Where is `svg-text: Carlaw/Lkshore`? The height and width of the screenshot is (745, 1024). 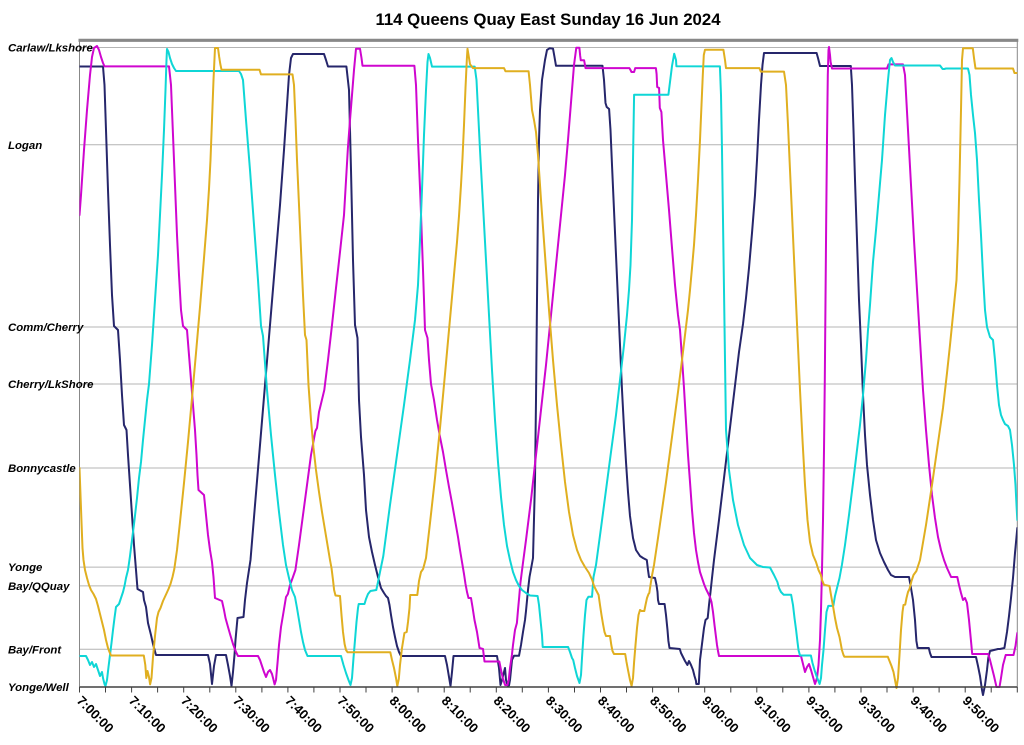 svg-text: Carlaw/Lkshore is located at coordinates (50, 49).